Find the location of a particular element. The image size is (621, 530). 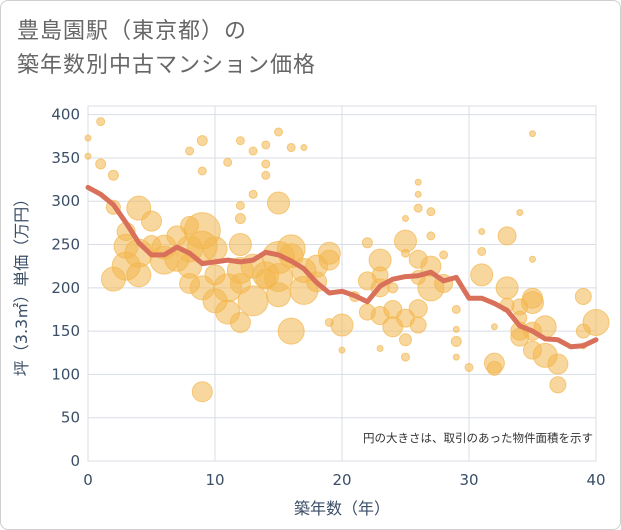

y-tick-label: 400 is located at coordinates (65, 115).